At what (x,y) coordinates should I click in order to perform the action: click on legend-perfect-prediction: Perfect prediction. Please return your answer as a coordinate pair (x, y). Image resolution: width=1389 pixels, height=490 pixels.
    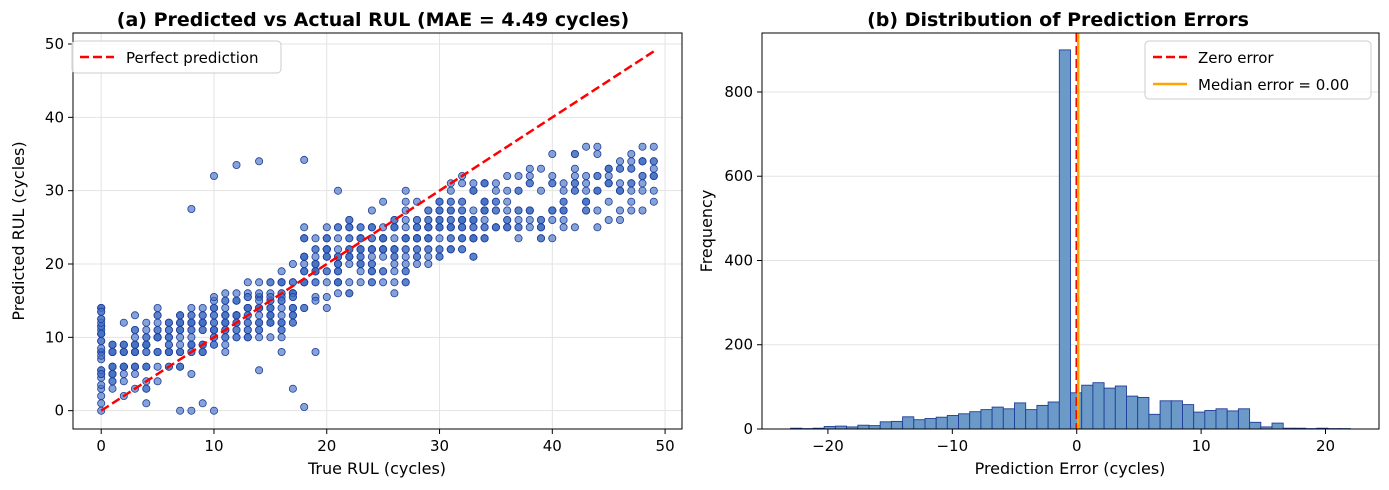
    Looking at the image, I should click on (192, 58).